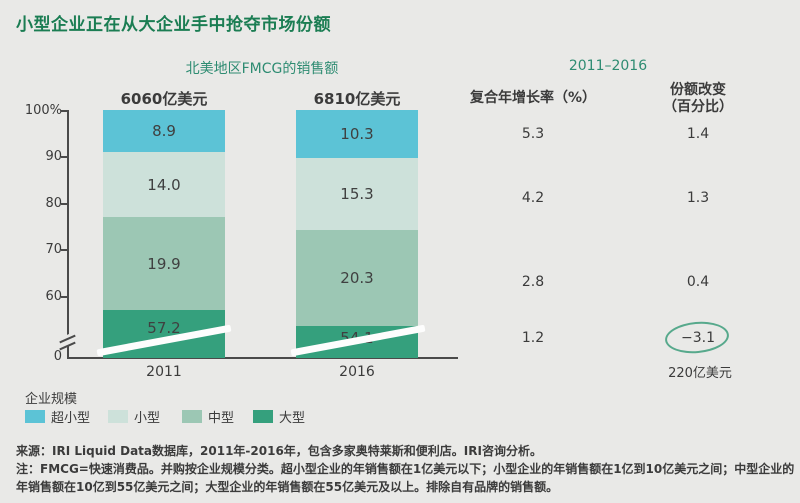  I want to click on col-header-share-change: 份额改变 （百分比）, so click(698, 99).